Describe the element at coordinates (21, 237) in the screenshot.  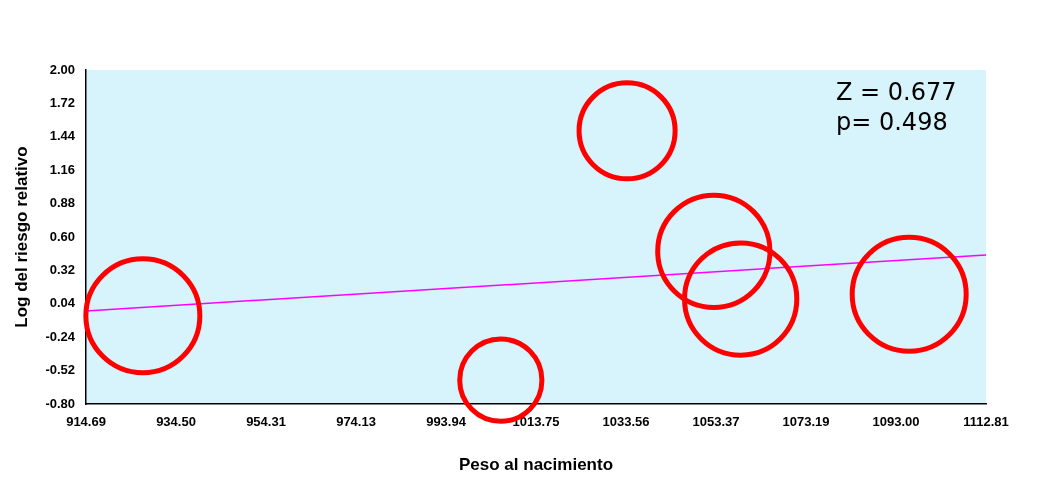
I see `y-axis-title: Log del riesgo relativo` at that location.